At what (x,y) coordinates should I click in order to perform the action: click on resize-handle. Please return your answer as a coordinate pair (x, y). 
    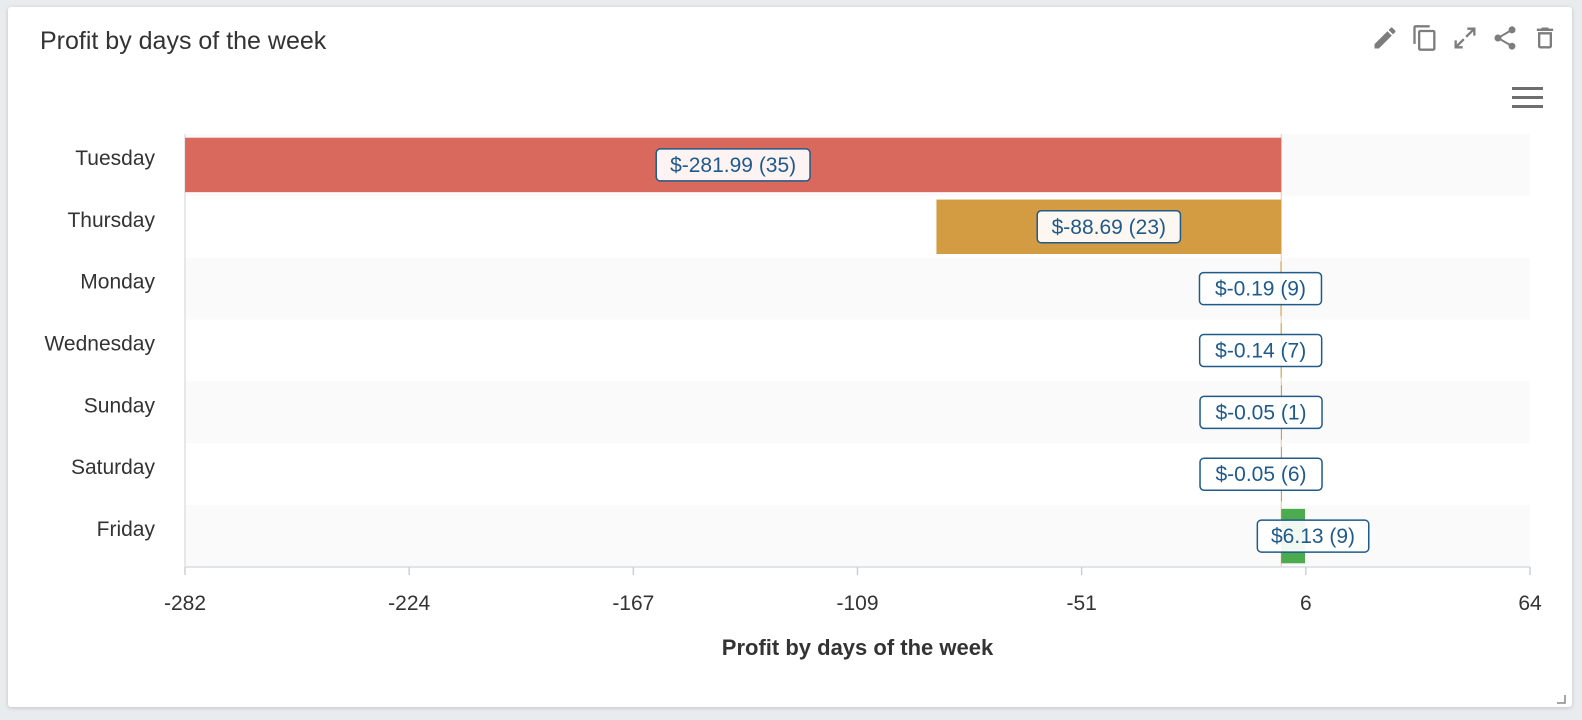
    Looking at the image, I should click on (1561, 697).